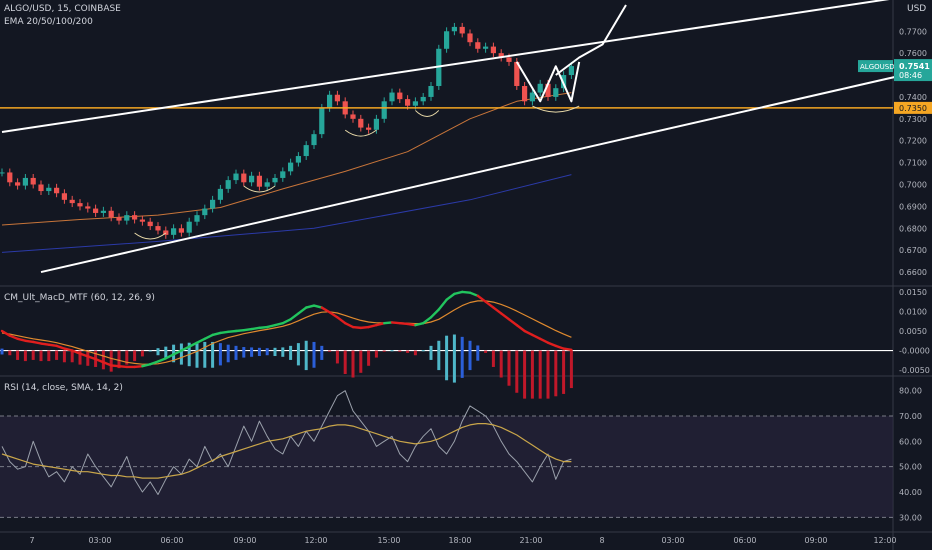 Image resolution: width=932 pixels, height=550 pixels. Describe the element at coordinates (530, 540) in the screenshot. I see `time-tick-label: 21:00` at that location.